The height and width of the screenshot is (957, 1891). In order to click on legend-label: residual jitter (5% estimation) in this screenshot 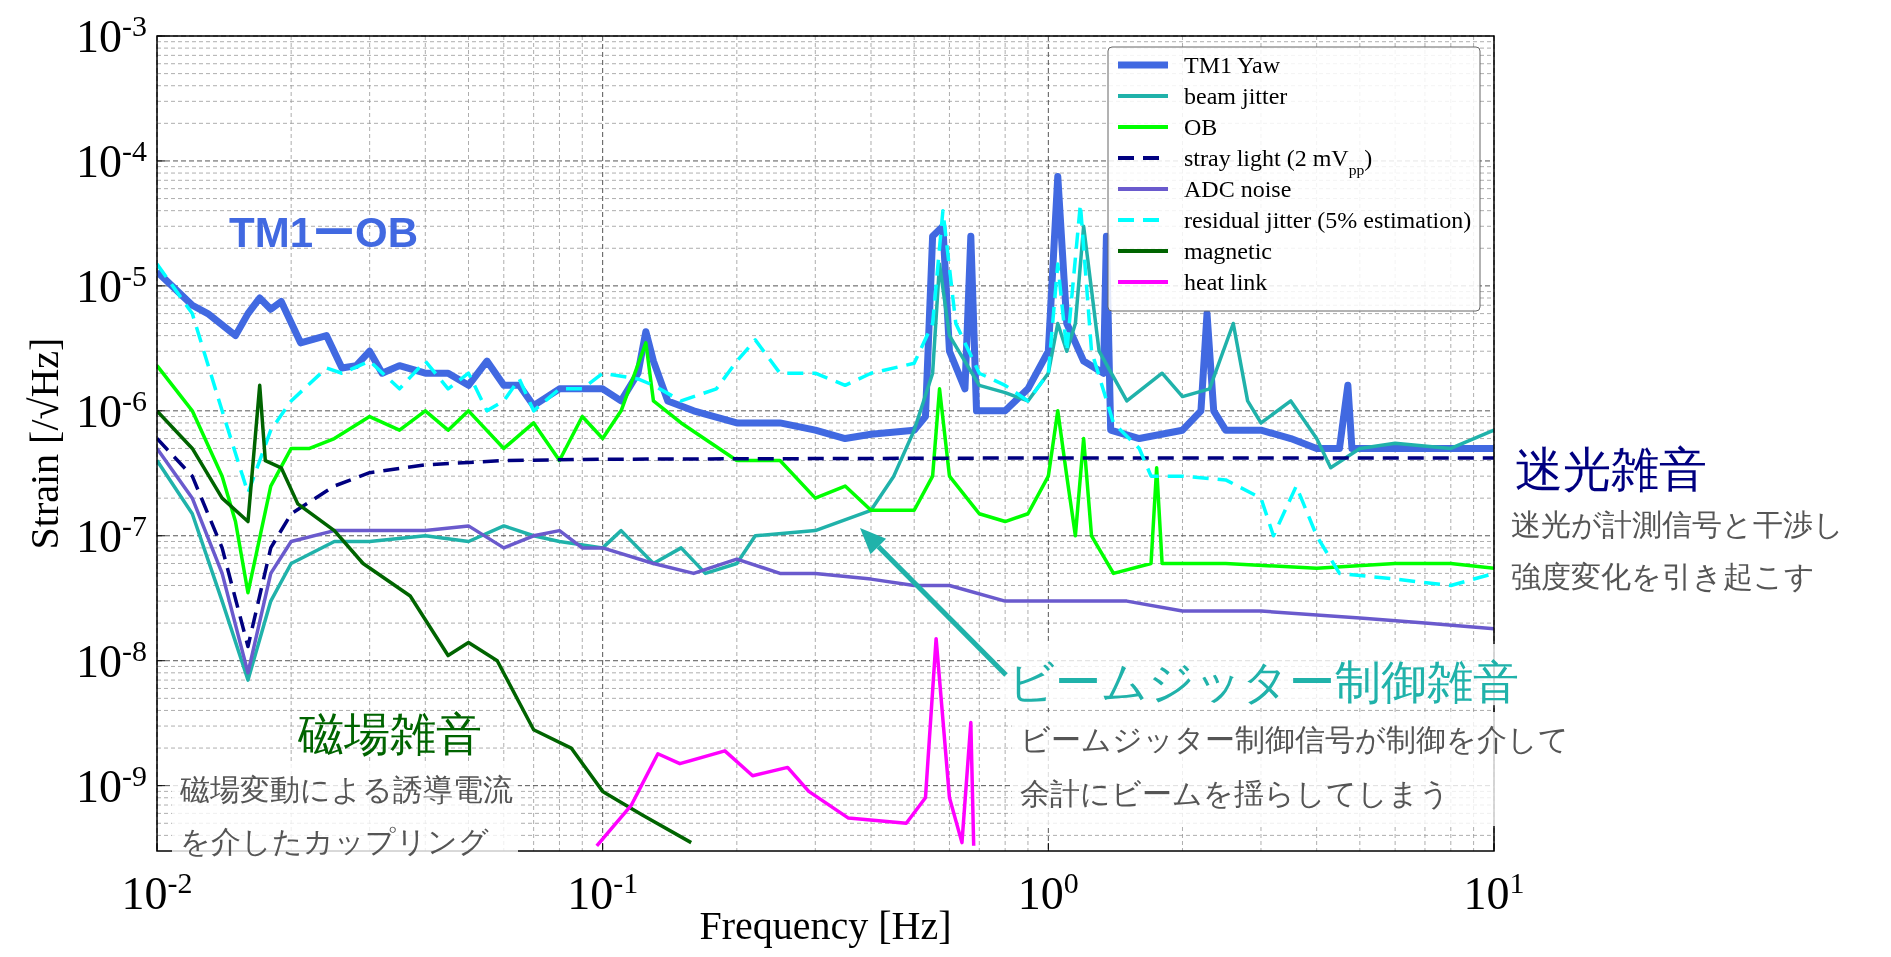, I will do `click(1328, 220)`.